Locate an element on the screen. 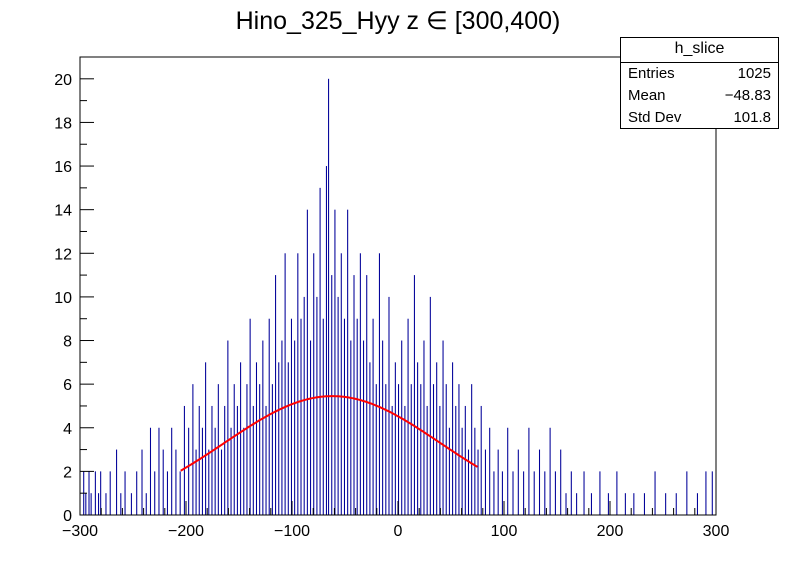  x-tick-label: 200 is located at coordinates (610, 531).